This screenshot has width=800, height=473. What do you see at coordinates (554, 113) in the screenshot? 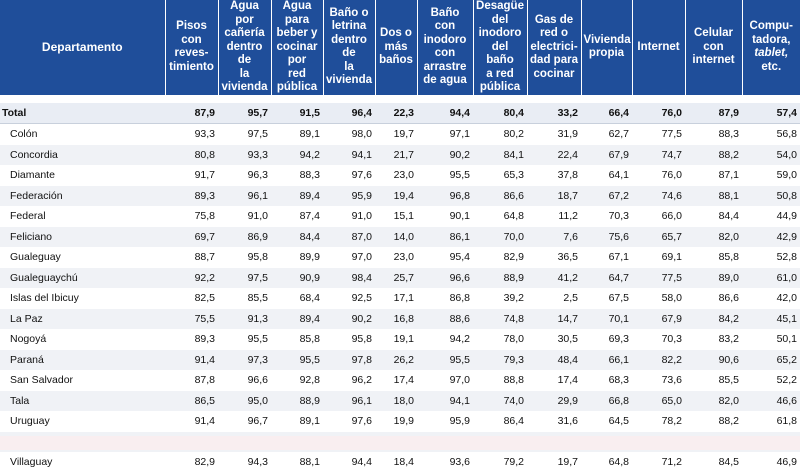
I see `total-cell: 33,2` at bounding box center [554, 113].